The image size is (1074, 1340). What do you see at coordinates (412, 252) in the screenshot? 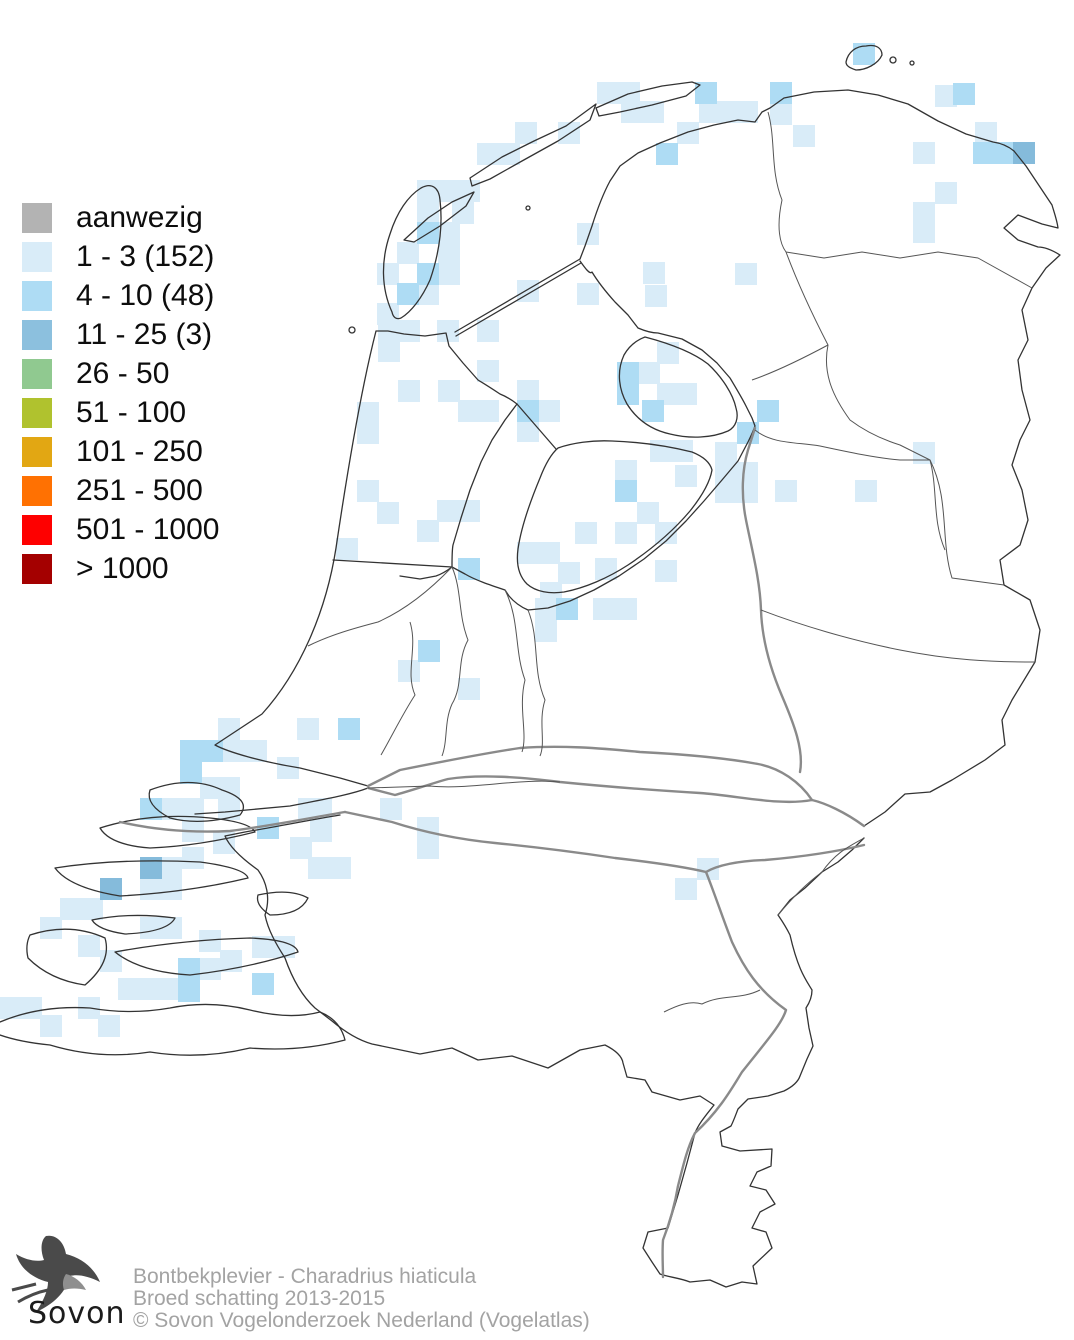
I see `texel-outline` at bounding box center [412, 252].